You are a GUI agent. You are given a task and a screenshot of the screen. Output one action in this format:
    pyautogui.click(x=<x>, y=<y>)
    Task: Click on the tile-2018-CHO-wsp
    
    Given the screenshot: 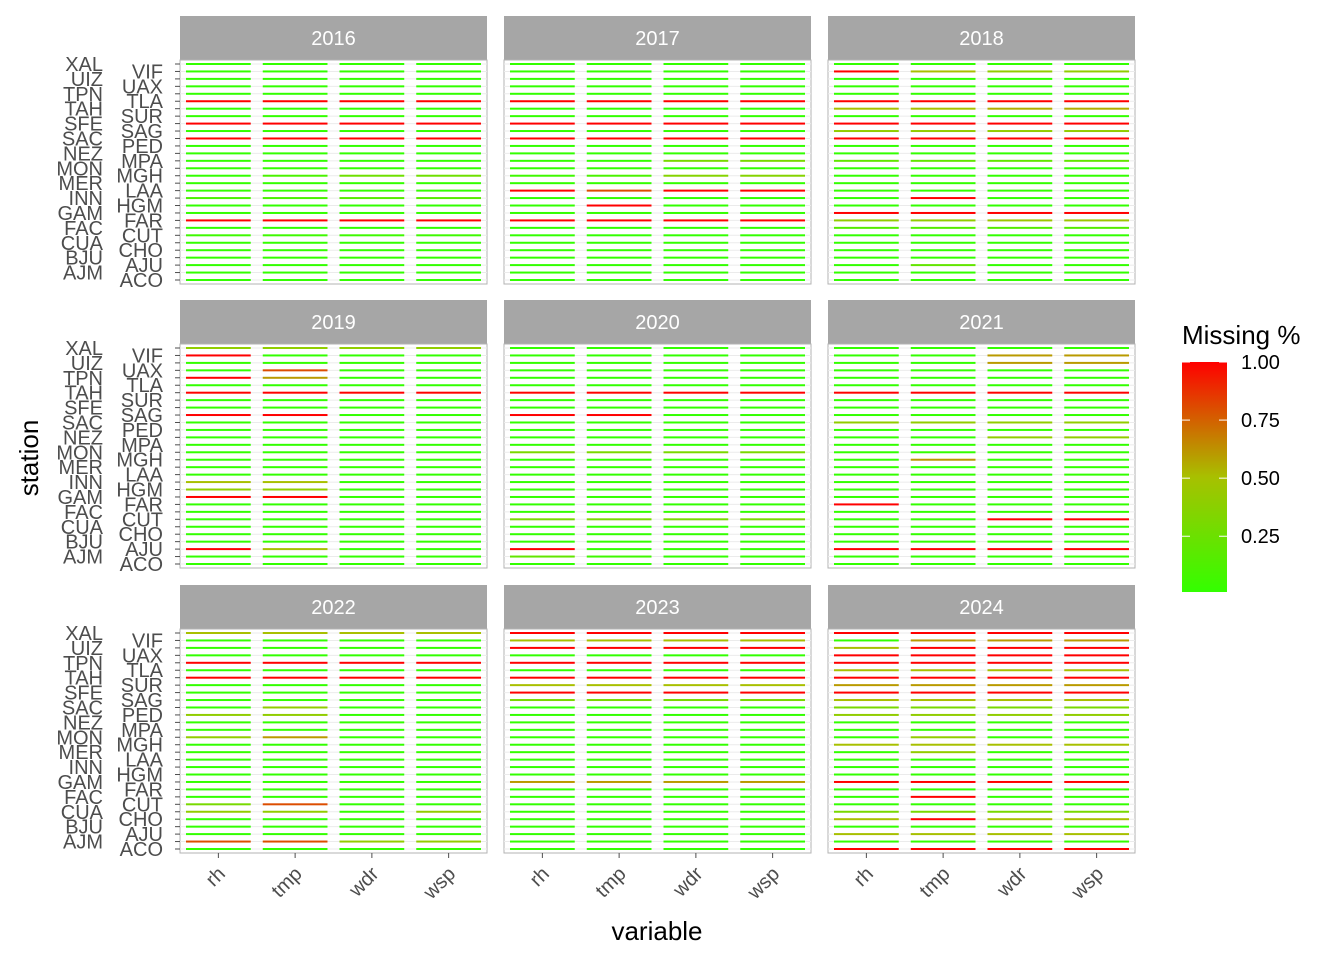 What is the action you would take?
    pyautogui.click(x=1096, y=250)
    